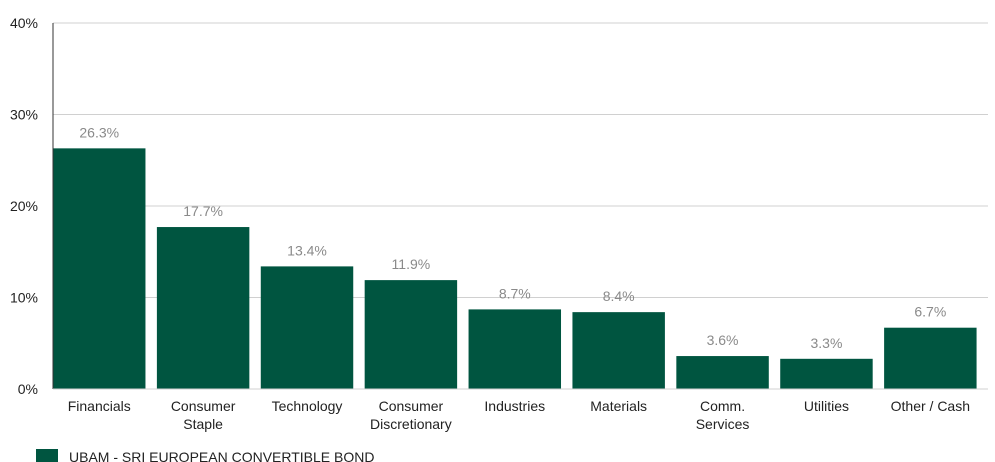 Image resolution: width=995 pixels, height=462 pixels. Describe the element at coordinates (619, 296) in the screenshot. I see `data-label: 8.4%` at that location.